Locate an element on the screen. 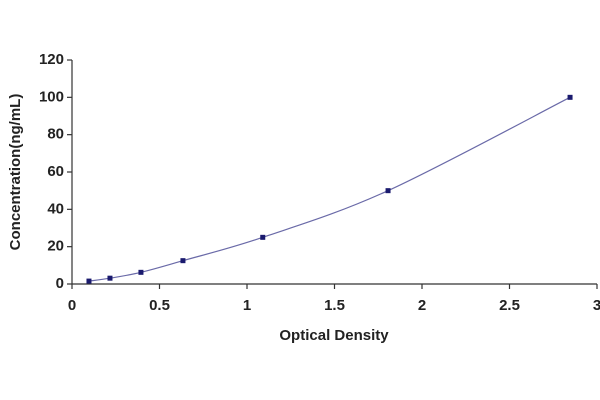 Image resolution: width=600 pixels, height=400 pixels. y-tick-label: 80 is located at coordinates (55, 134).